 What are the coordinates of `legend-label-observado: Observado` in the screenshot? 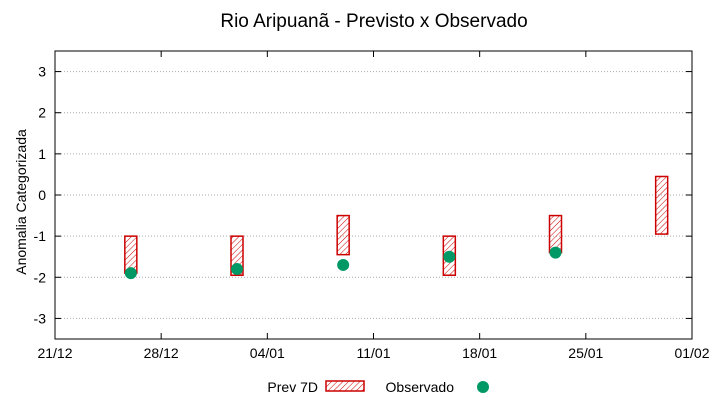 It's located at (420, 387).